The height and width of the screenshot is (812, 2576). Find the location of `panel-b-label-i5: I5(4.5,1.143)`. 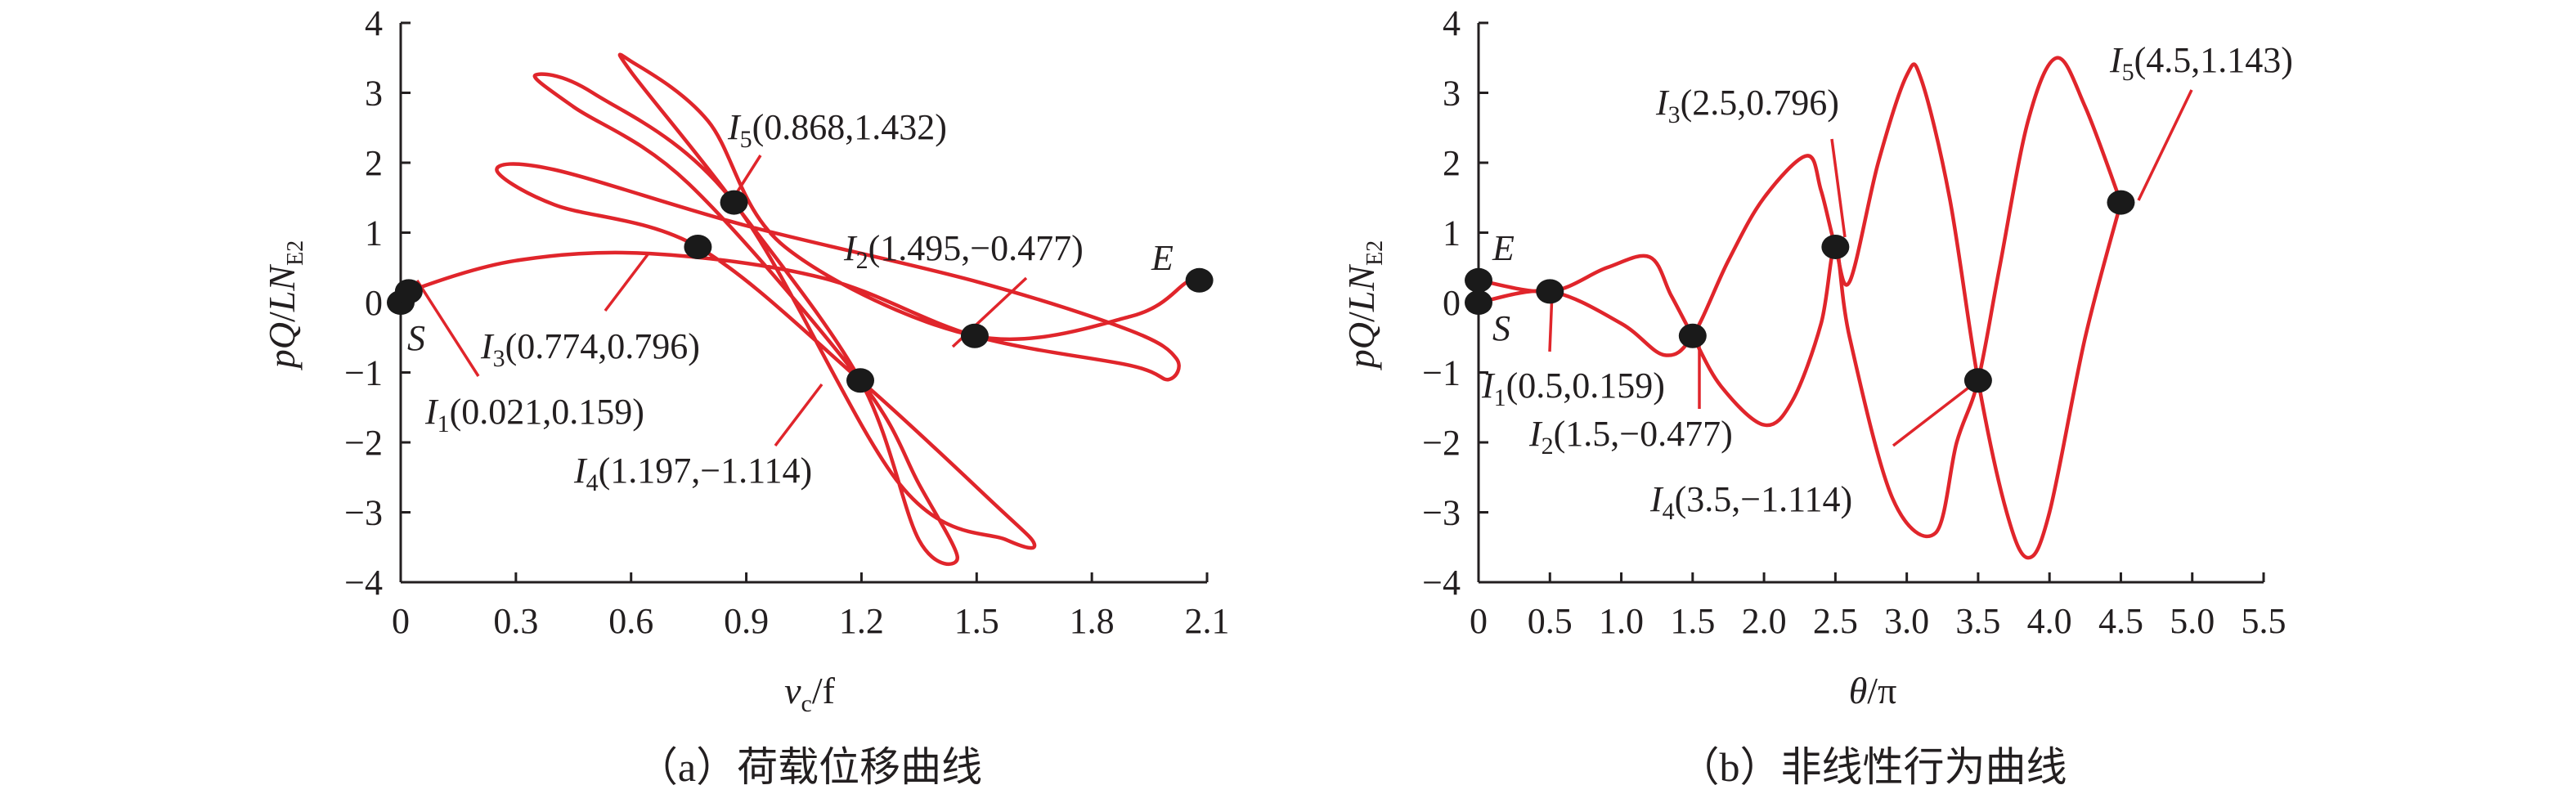

panel-b-label-i5: I5(4.5,1.143) is located at coordinates (2201, 63).